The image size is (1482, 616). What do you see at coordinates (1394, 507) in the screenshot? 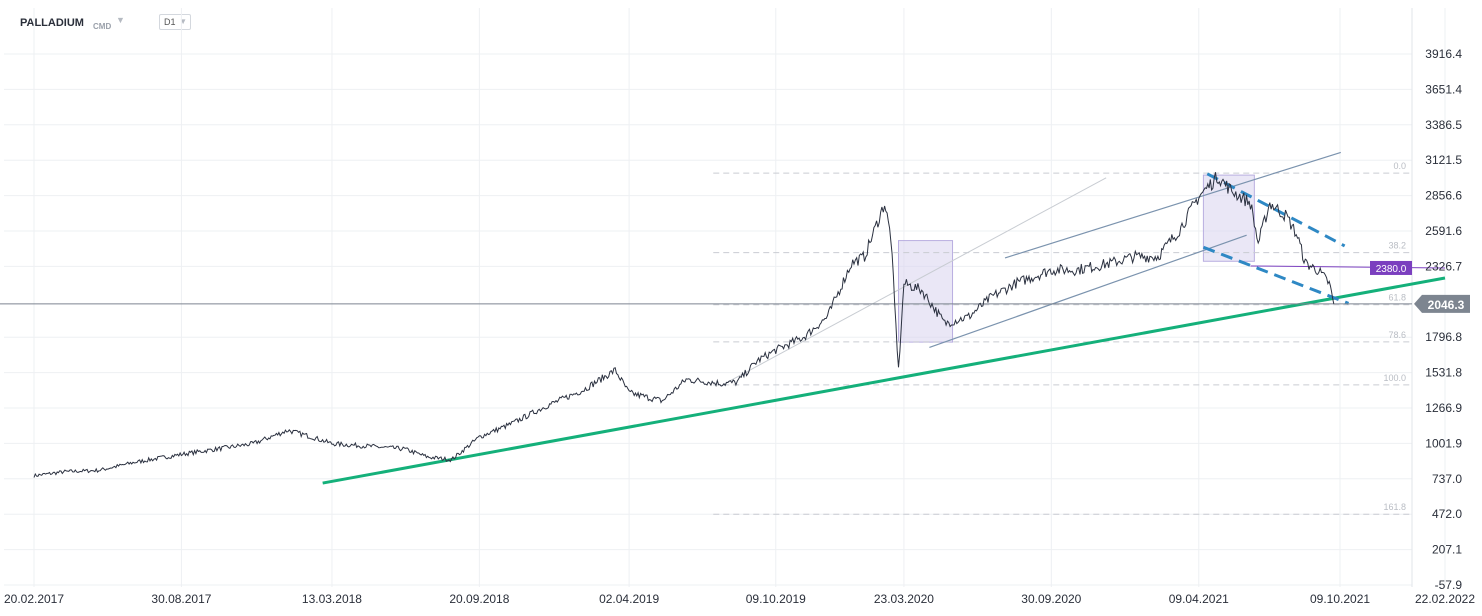
I see `fib-level-label: 161.8` at bounding box center [1394, 507].